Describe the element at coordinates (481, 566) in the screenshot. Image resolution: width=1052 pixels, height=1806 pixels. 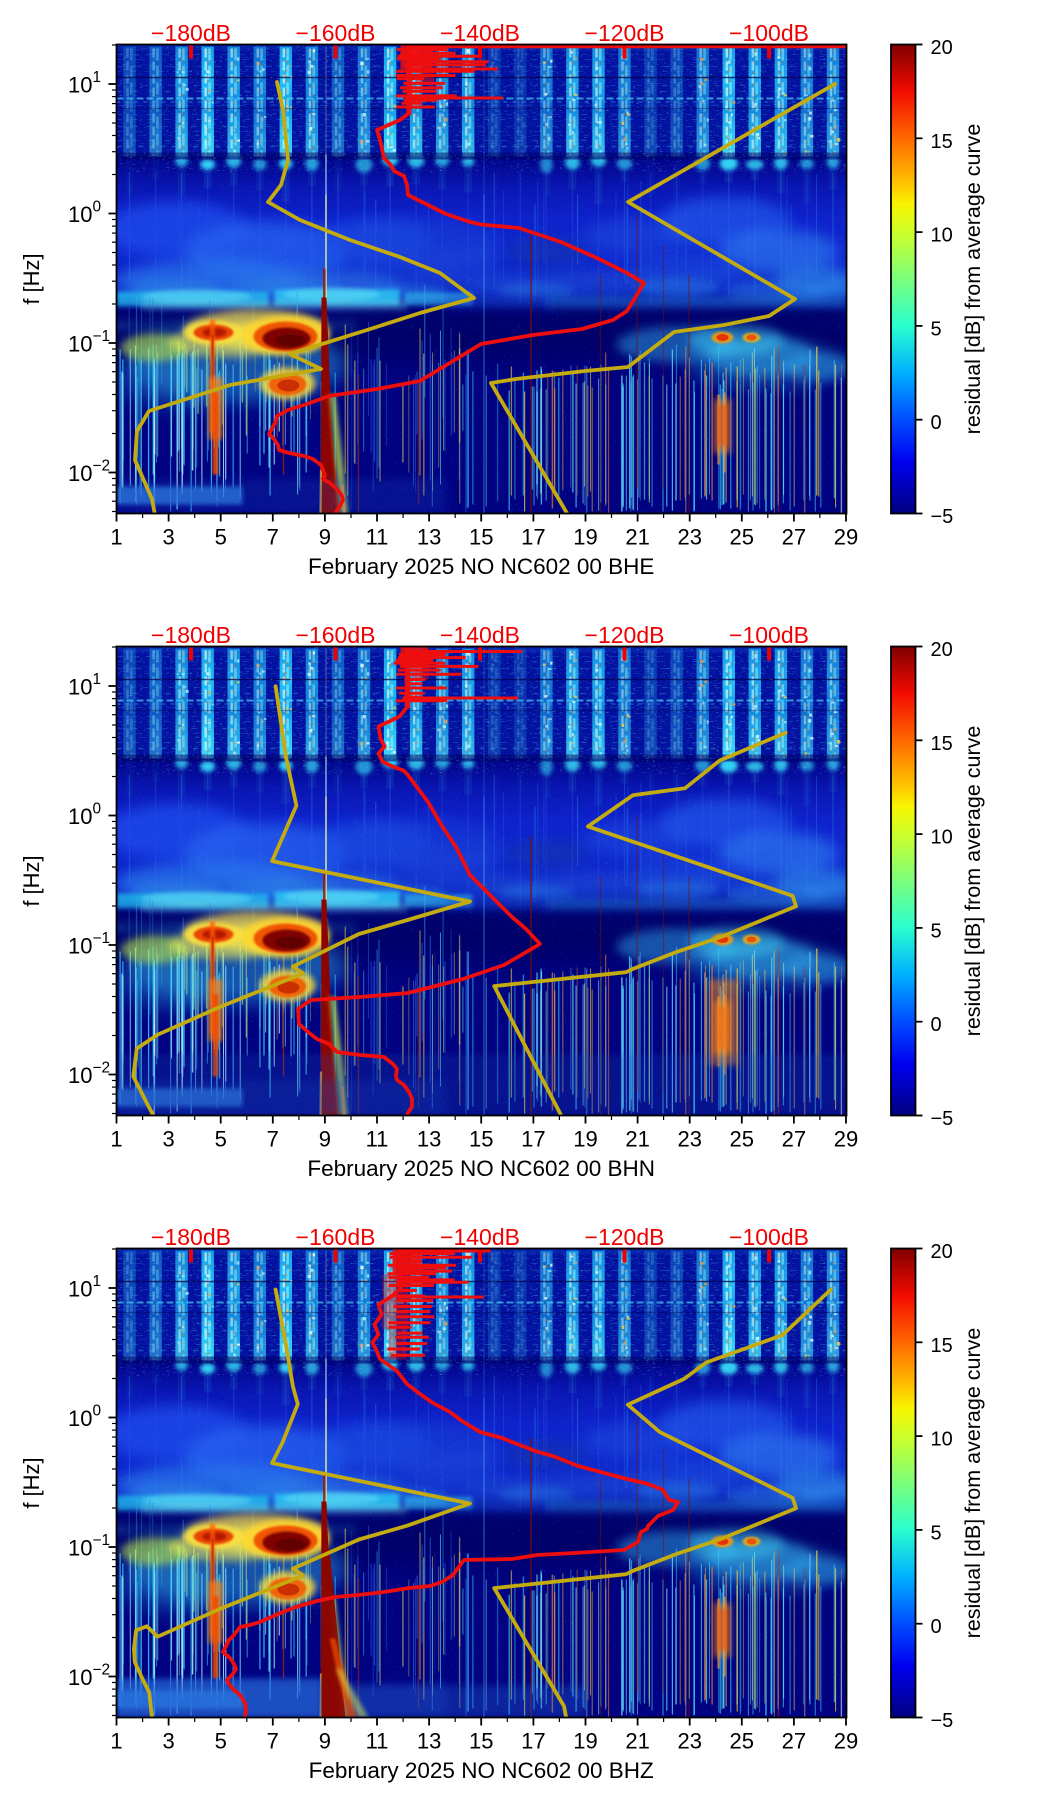
I see `svg-text: February 2025 NO NC602 00 BHE` at that location.